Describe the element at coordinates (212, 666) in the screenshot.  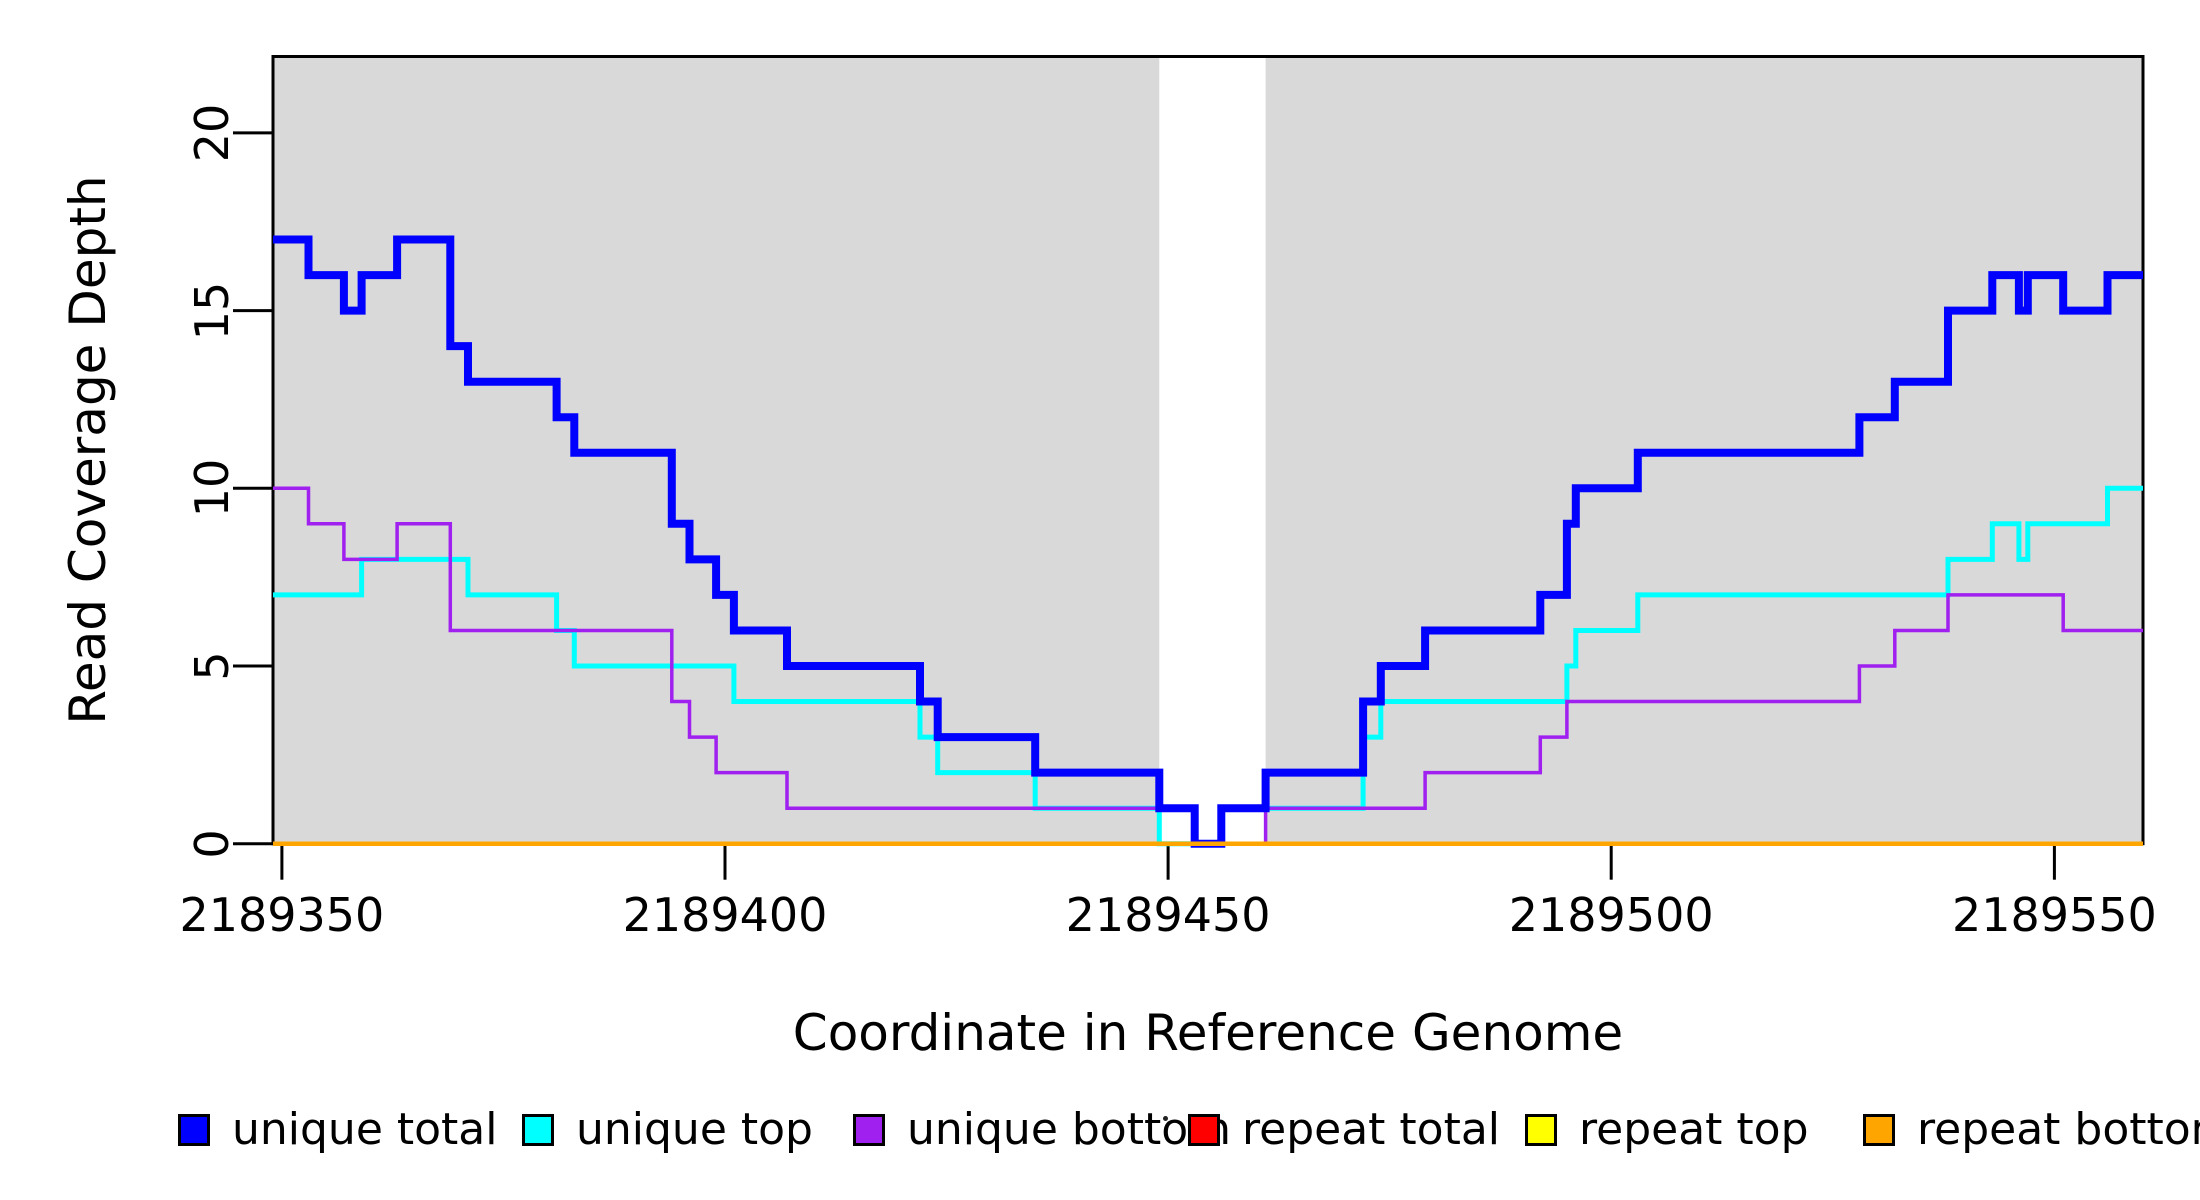
I see `y-tick-label: 5` at that location.